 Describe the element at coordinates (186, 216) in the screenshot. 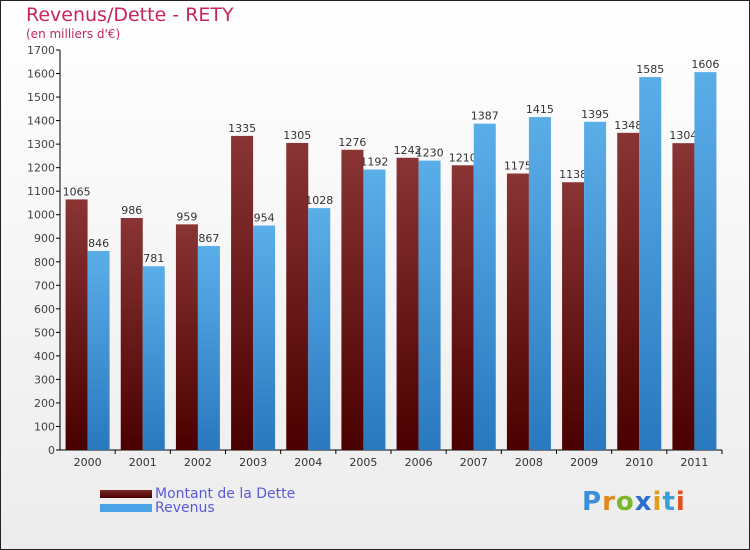

I see `data-label: 959` at that location.